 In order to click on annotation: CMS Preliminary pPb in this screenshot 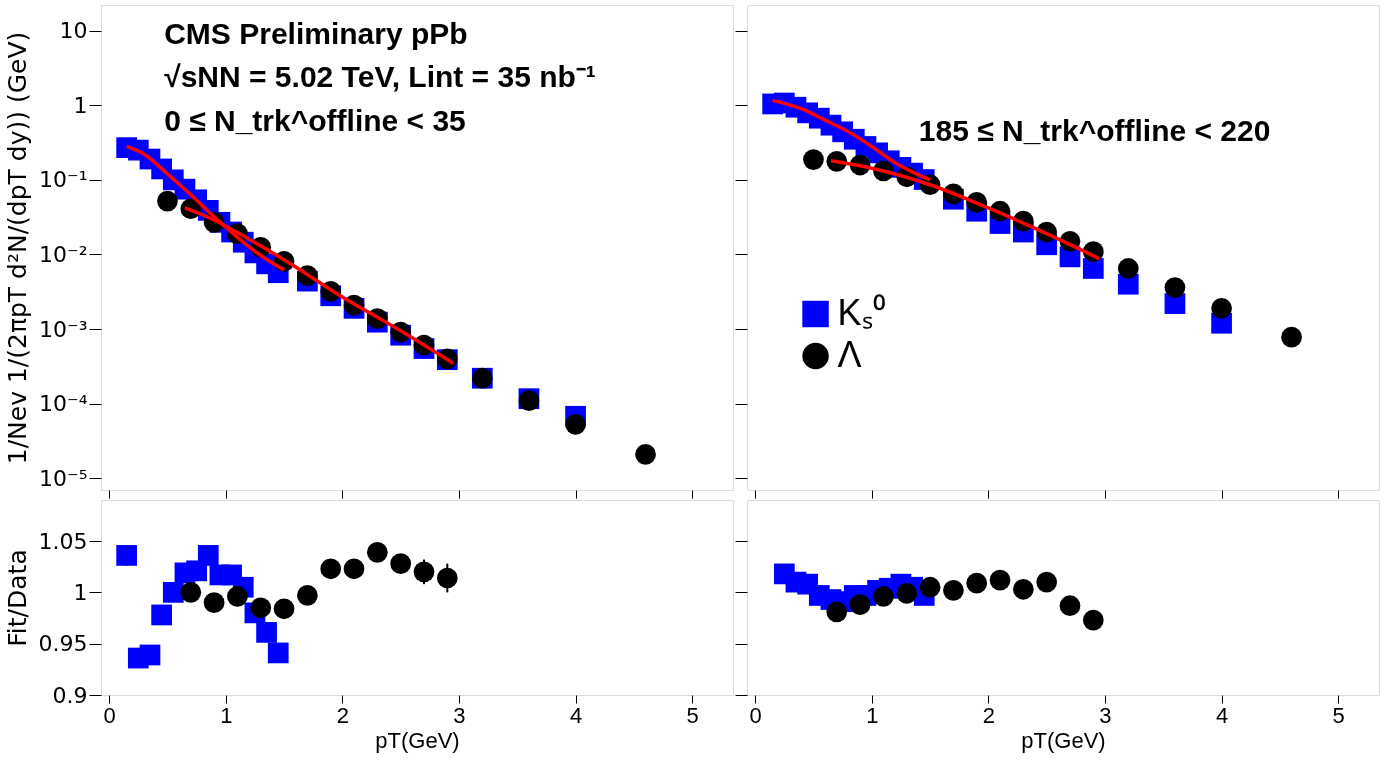, I will do `click(316, 33)`.